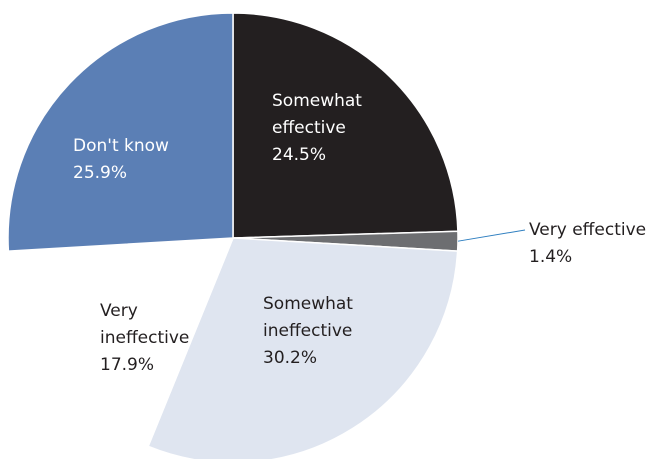 The image size is (662, 459). I want to click on slice-name: Very ineffective, so click(145, 324).